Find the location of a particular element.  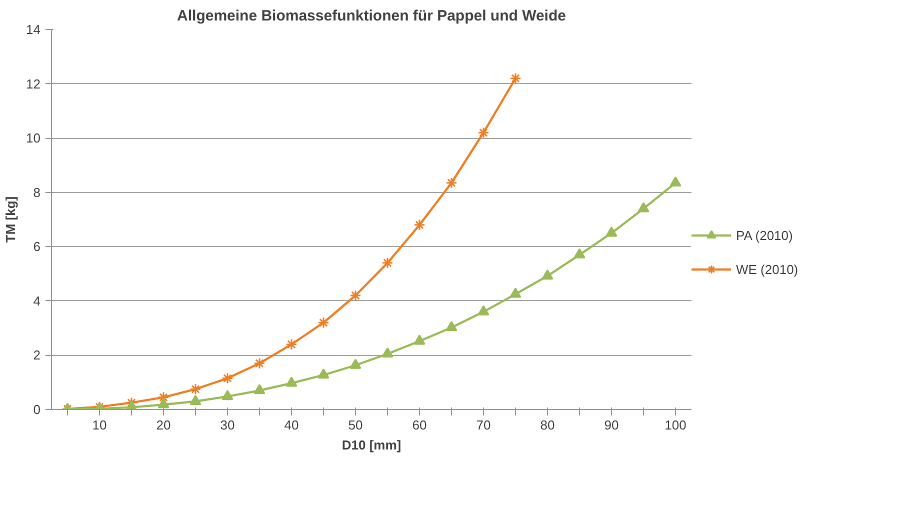

y-axis-title: TM [kg] is located at coordinates (10, 219).